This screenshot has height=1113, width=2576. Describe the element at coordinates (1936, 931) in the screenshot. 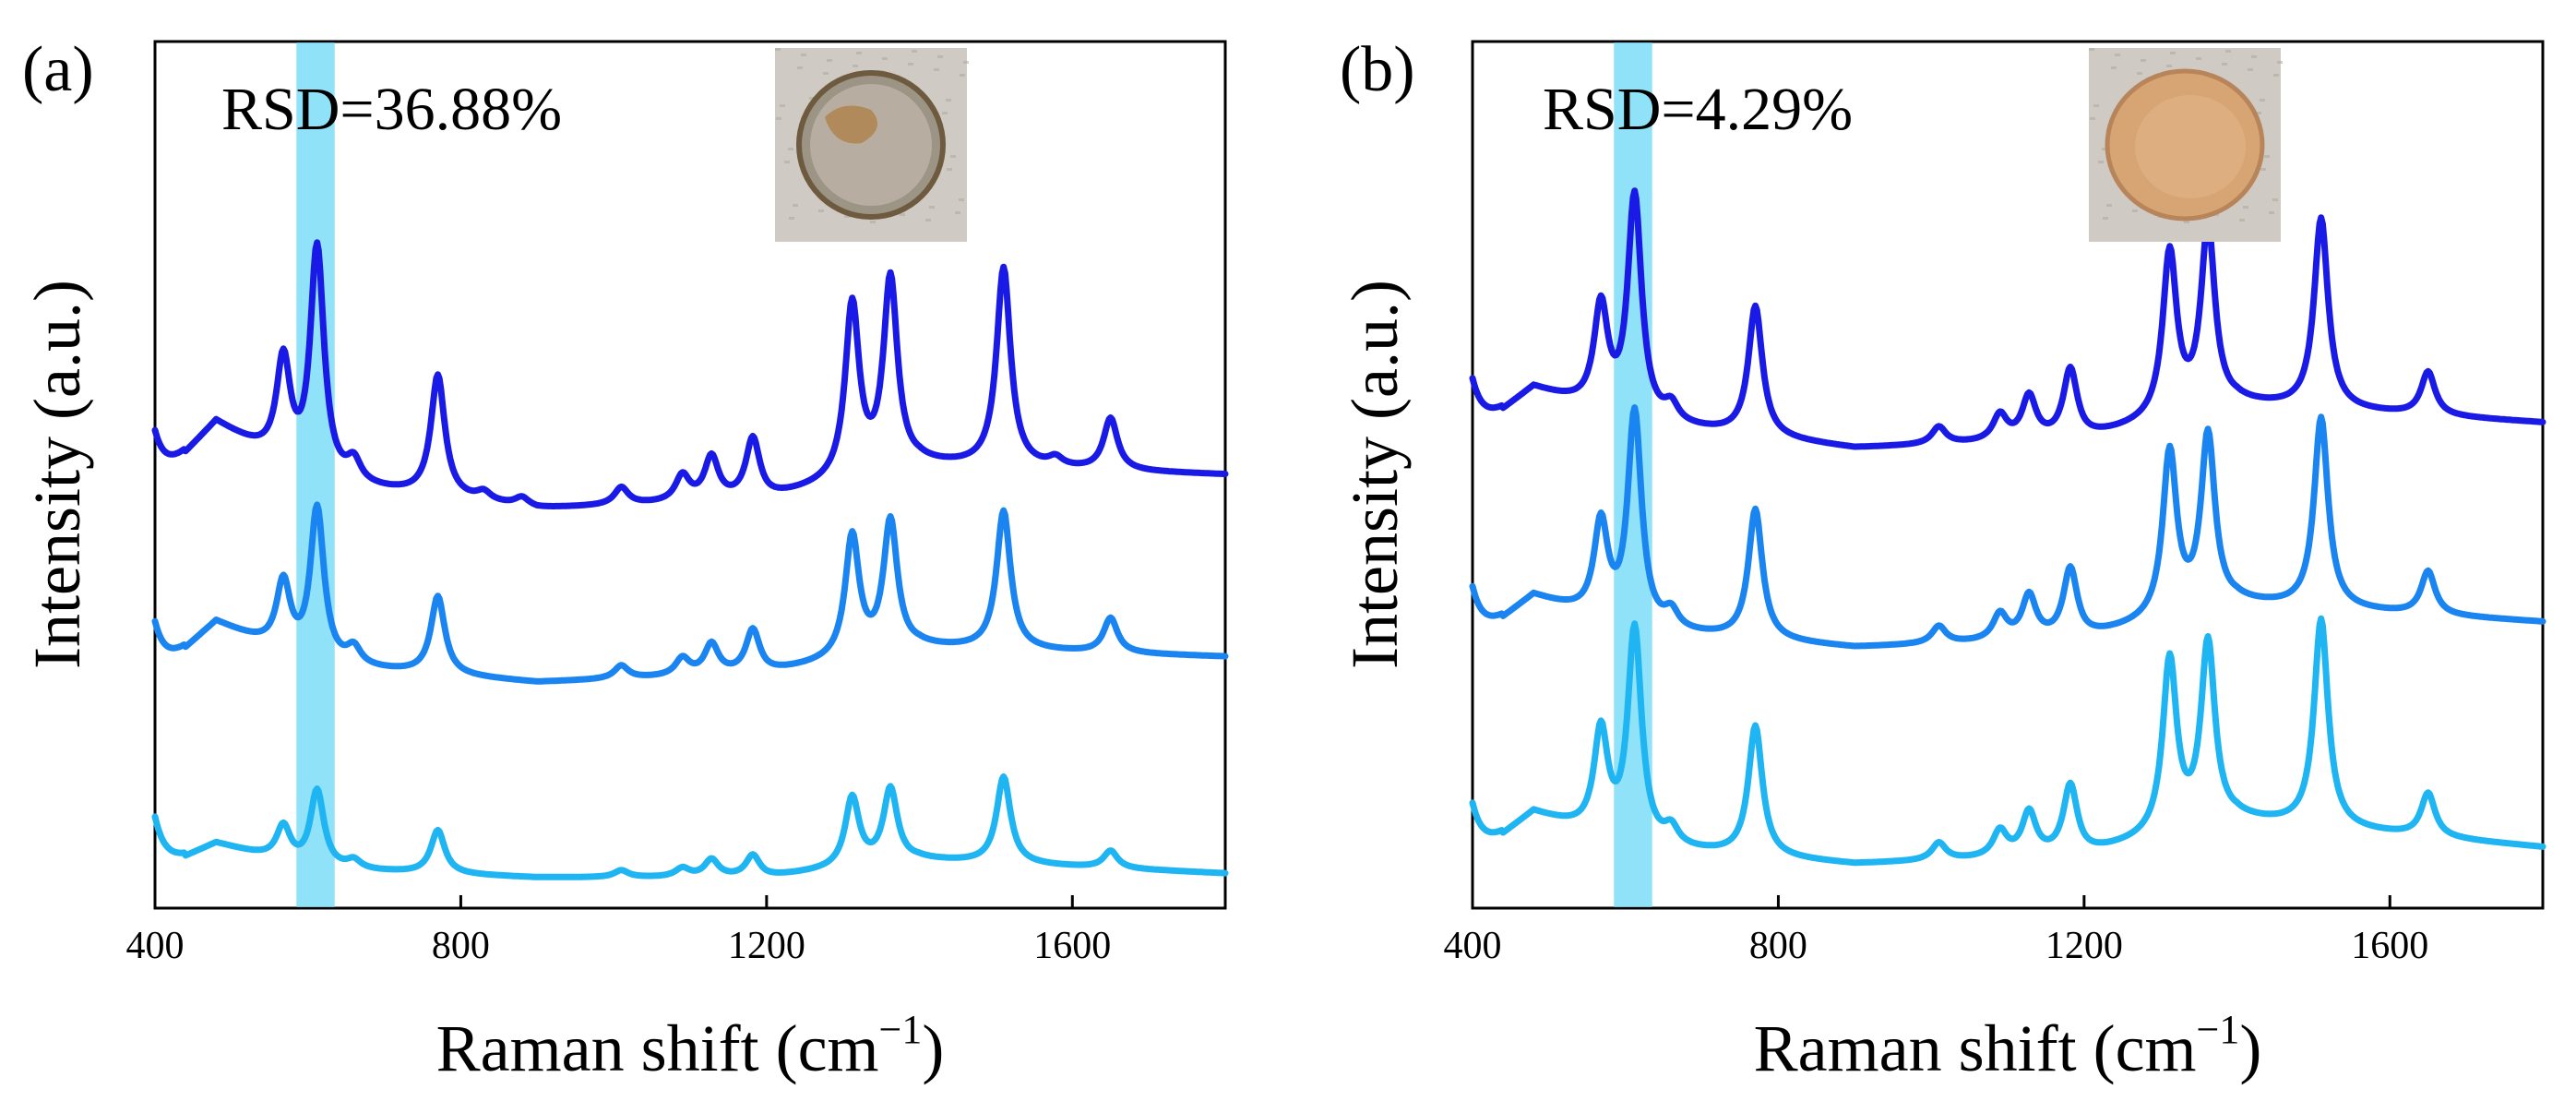

I see `x-ticks: 400 800 1200 1600` at that location.